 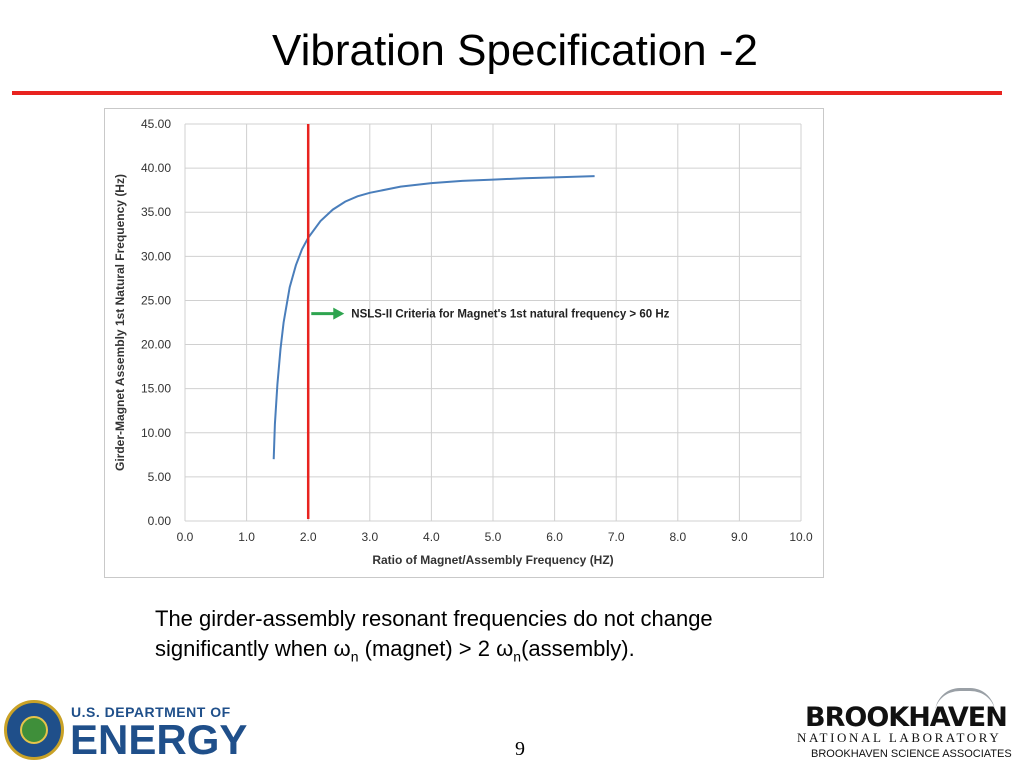 What do you see at coordinates (156, 256) in the screenshot?
I see `y-tick-label: 30.00` at bounding box center [156, 256].